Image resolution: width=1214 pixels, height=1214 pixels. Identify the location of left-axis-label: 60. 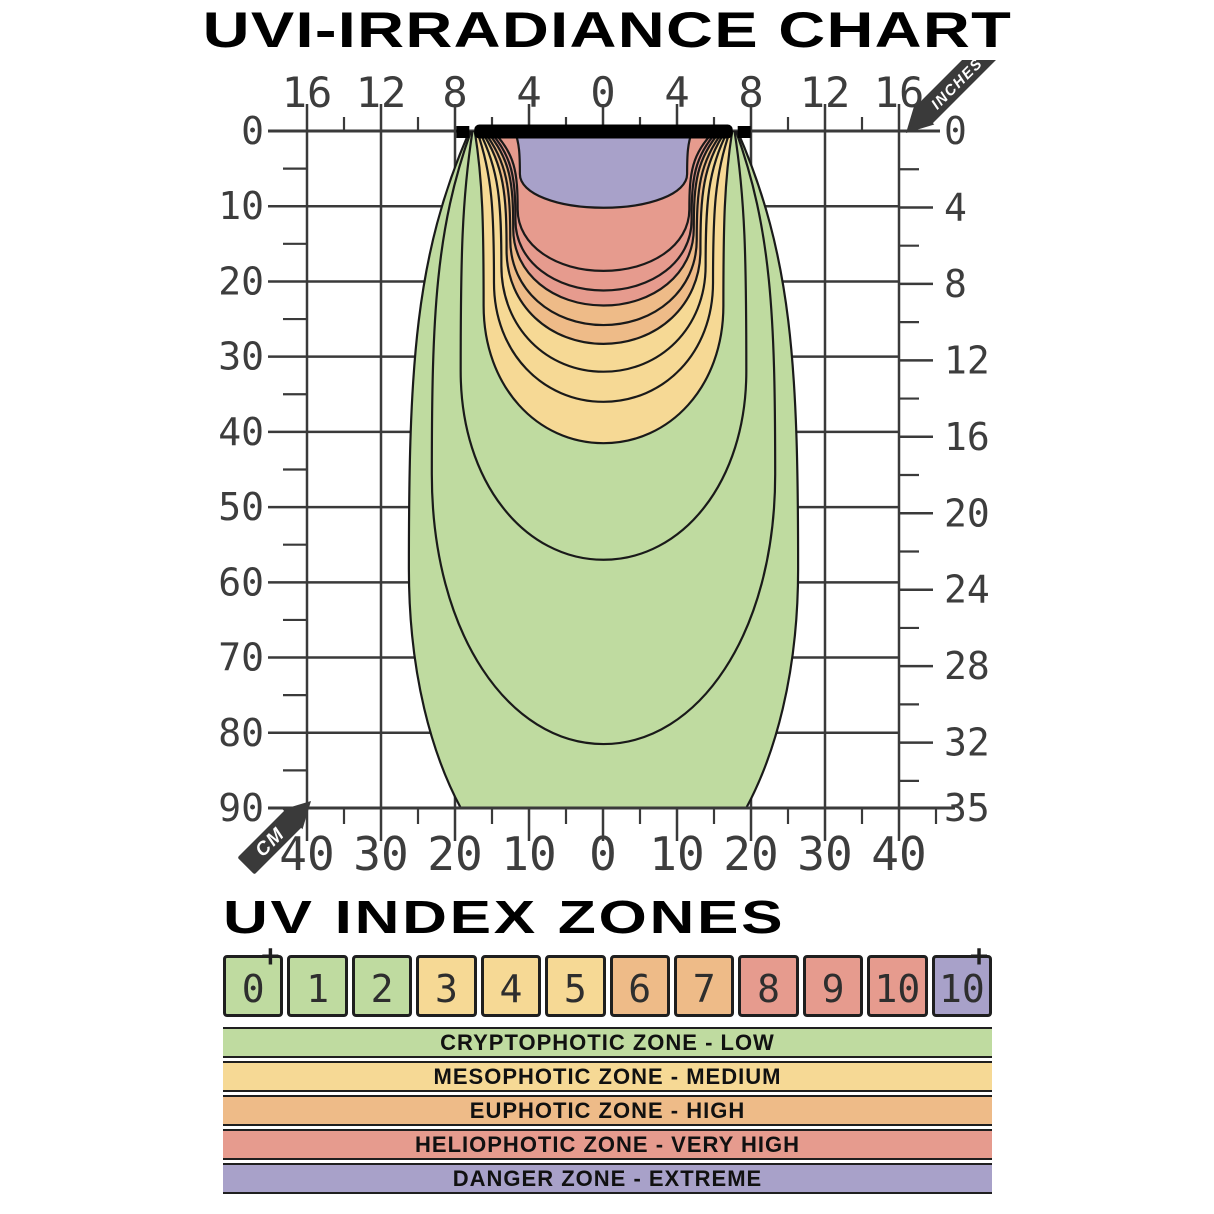
(241, 582).